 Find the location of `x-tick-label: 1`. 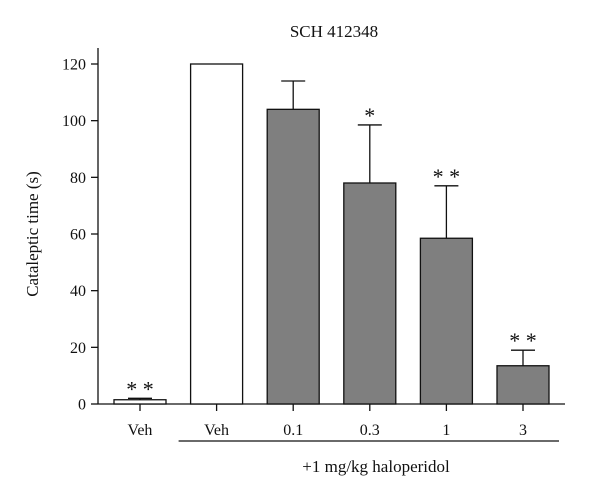

x-tick-label: 1 is located at coordinates (446, 430).